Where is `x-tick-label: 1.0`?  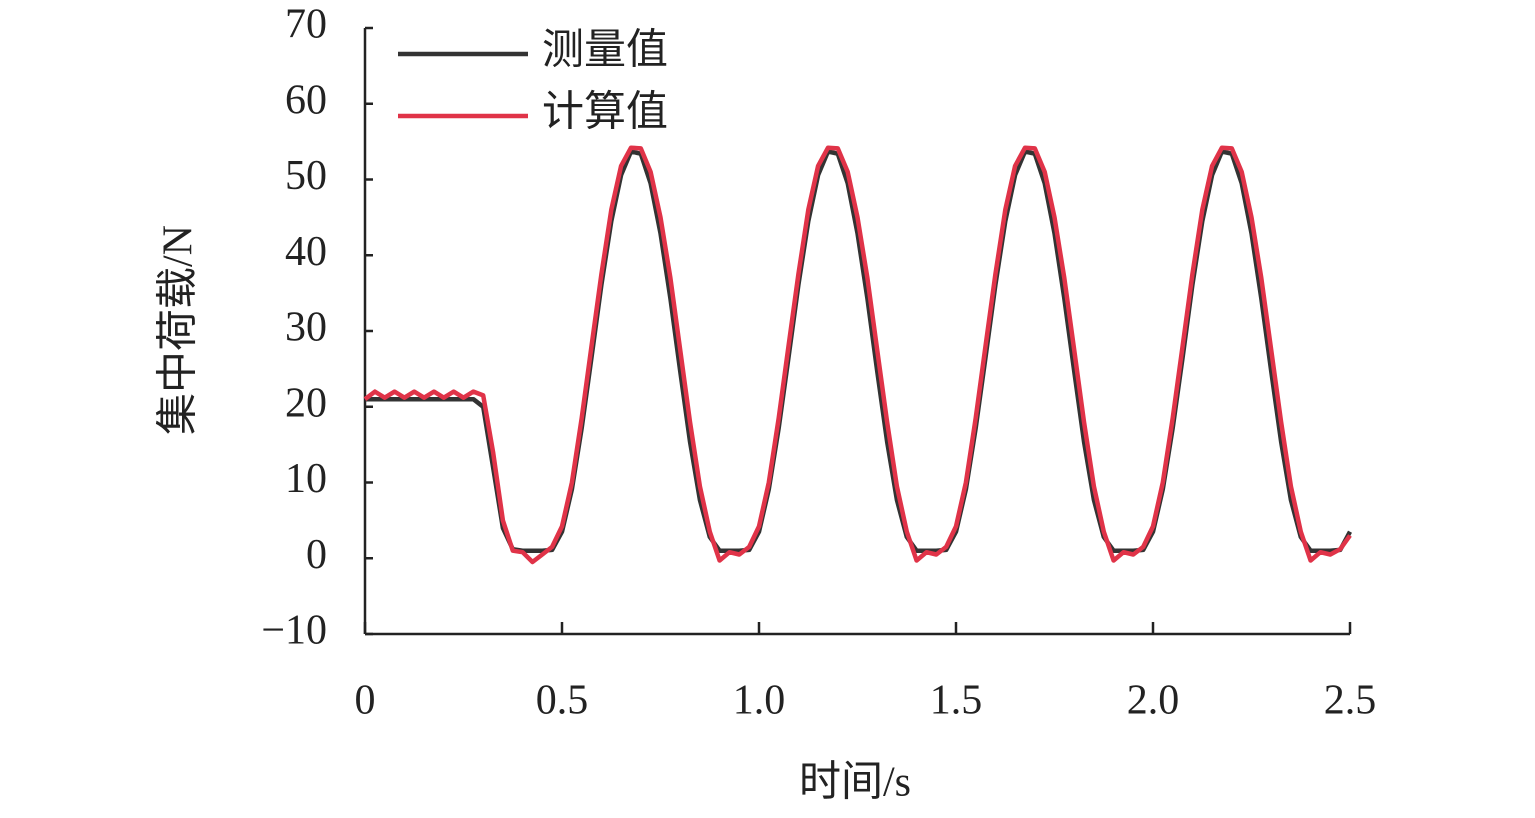 x-tick-label: 1.0 is located at coordinates (759, 701).